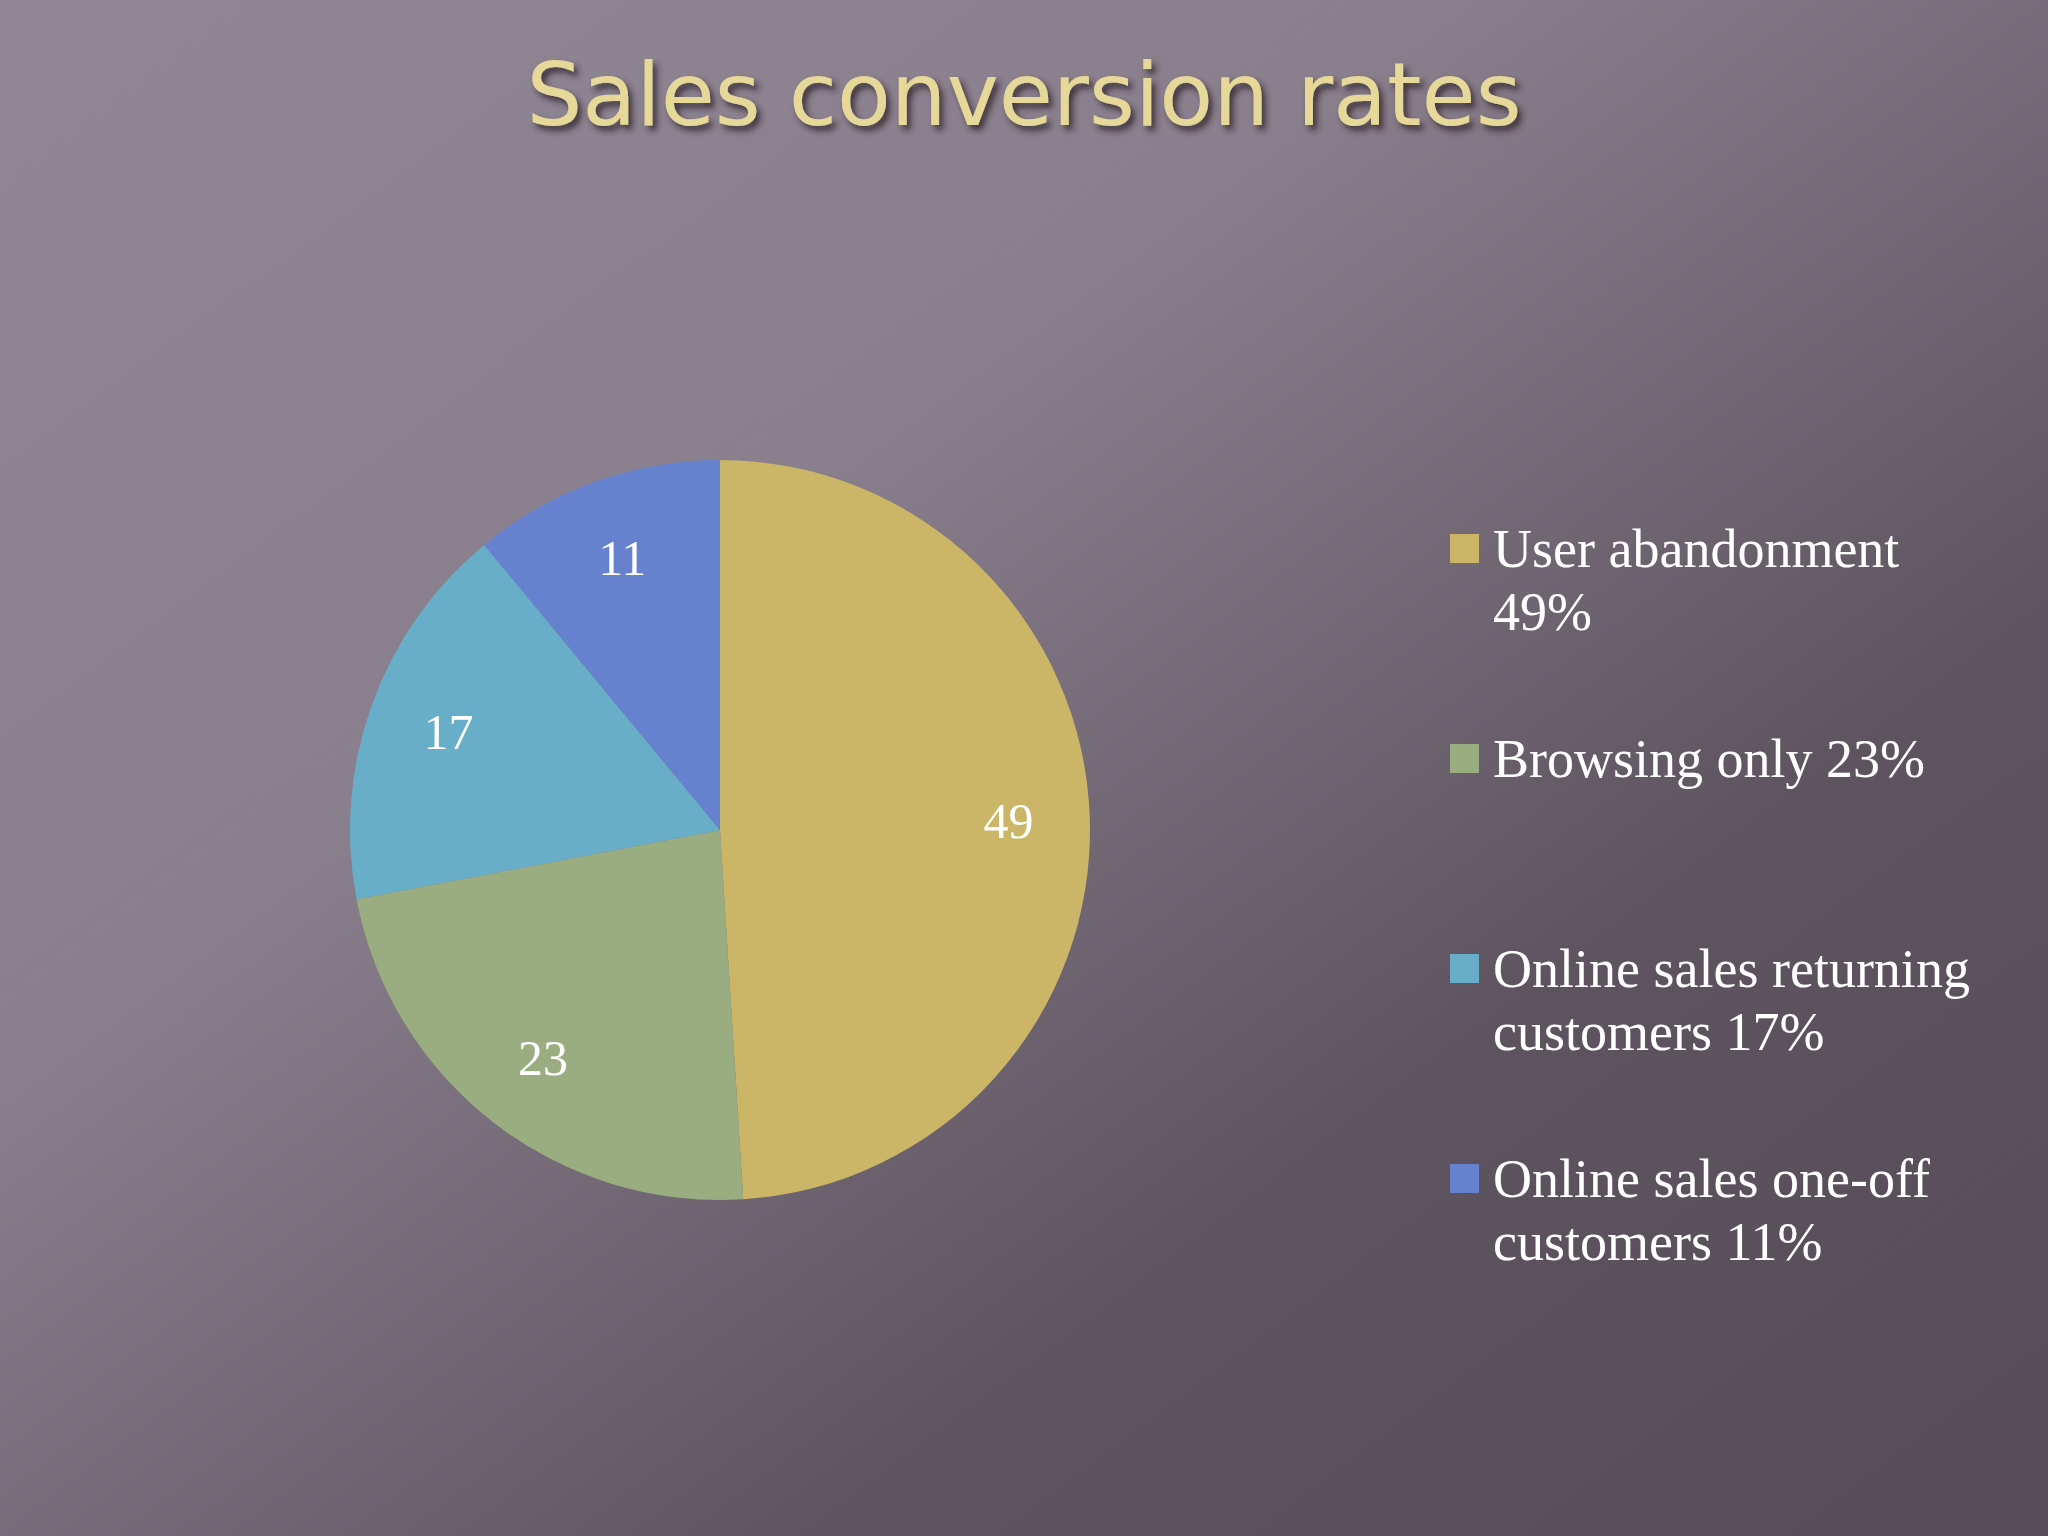  I want to click on data-label: 17, so click(448, 732).